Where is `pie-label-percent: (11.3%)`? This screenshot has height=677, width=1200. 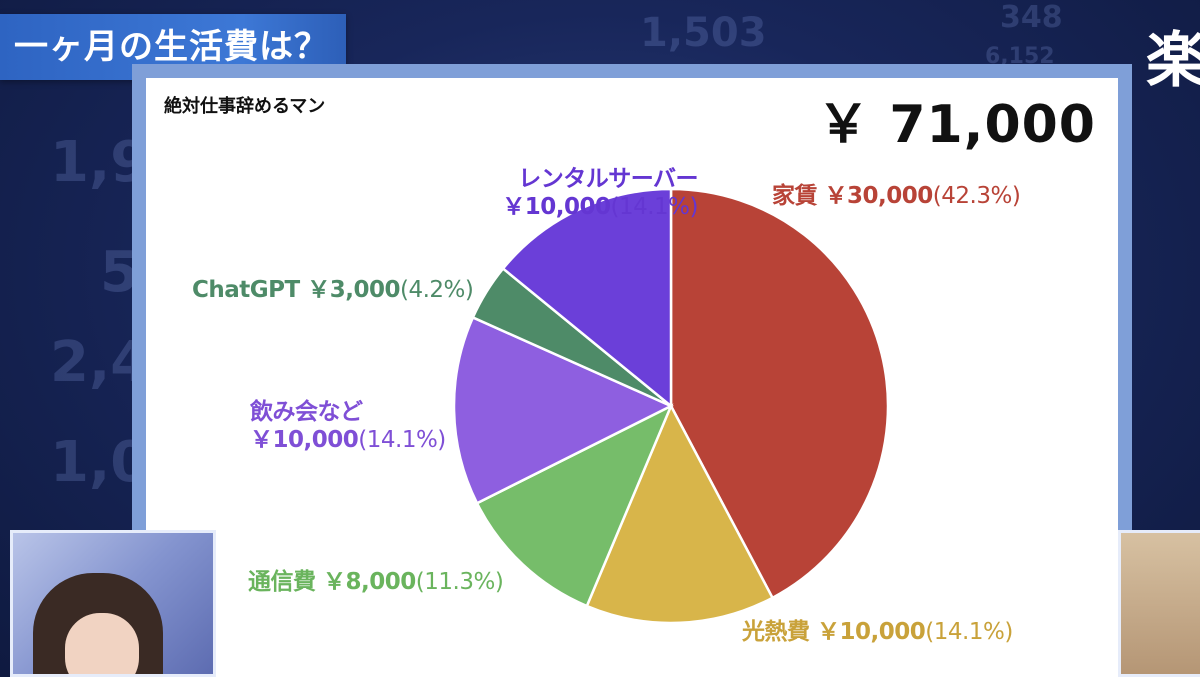
pie-label-percent: (11.3%) is located at coordinates (459, 582).